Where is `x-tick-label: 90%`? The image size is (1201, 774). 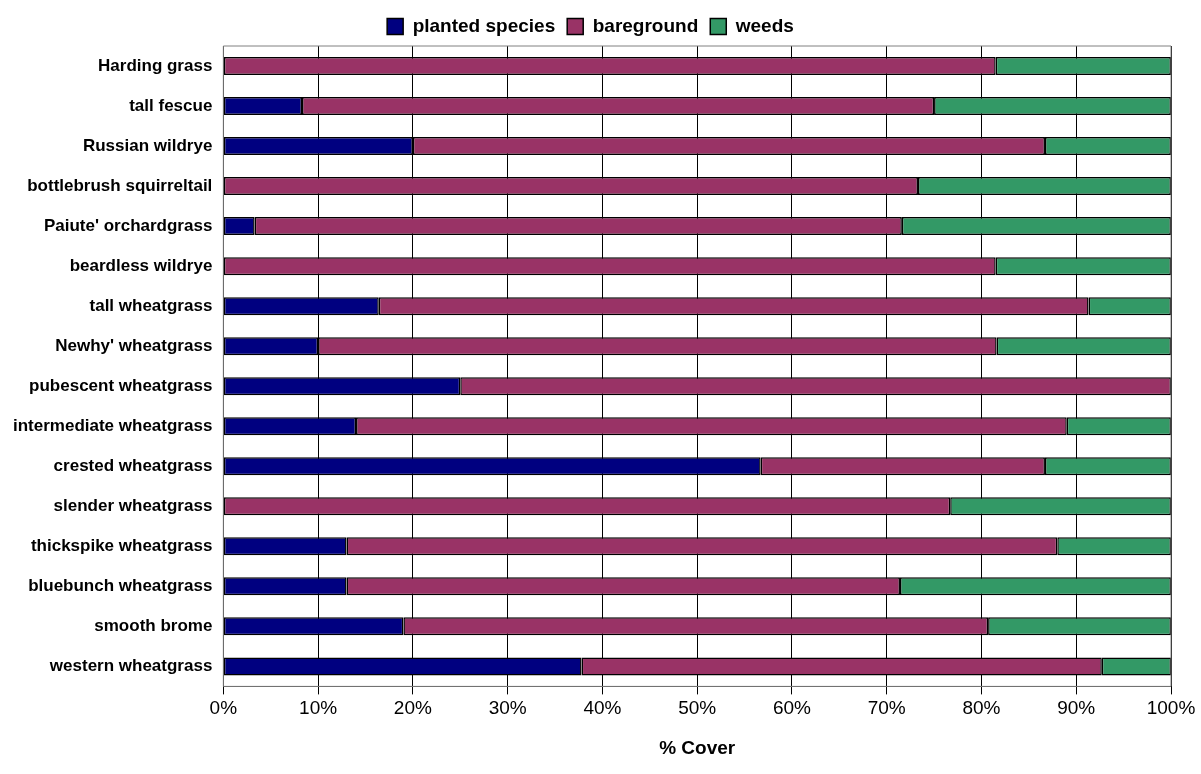
x-tick-label: 90% is located at coordinates (1076, 708).